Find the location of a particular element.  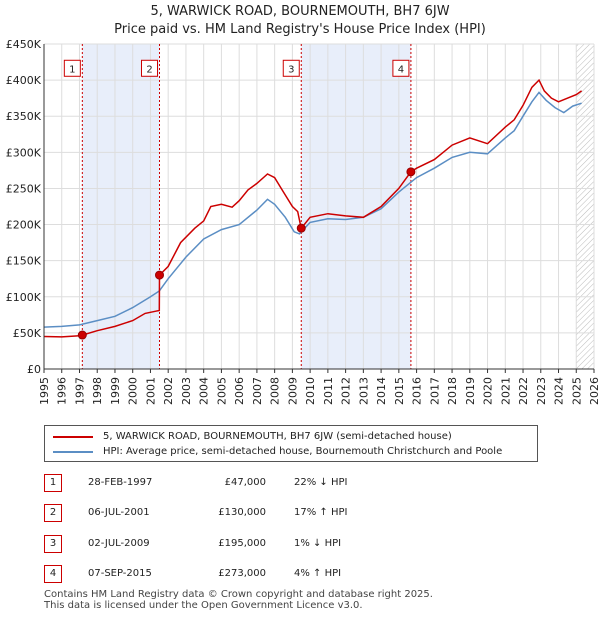

x-tick-label: 2025 is located at coordinates (576, 391).